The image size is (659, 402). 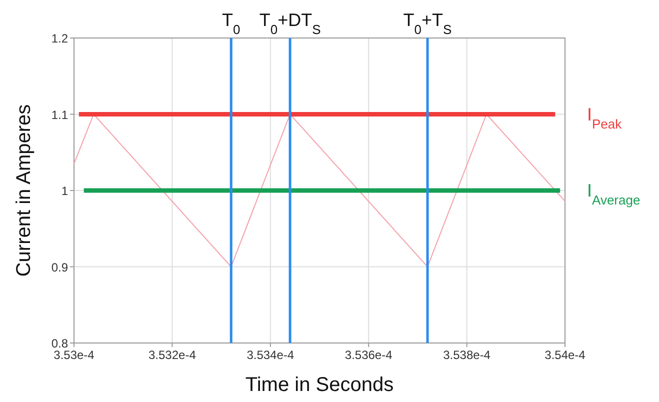 I want to click on series-label: I$_{Peak}$, so click(x=604, y=117).